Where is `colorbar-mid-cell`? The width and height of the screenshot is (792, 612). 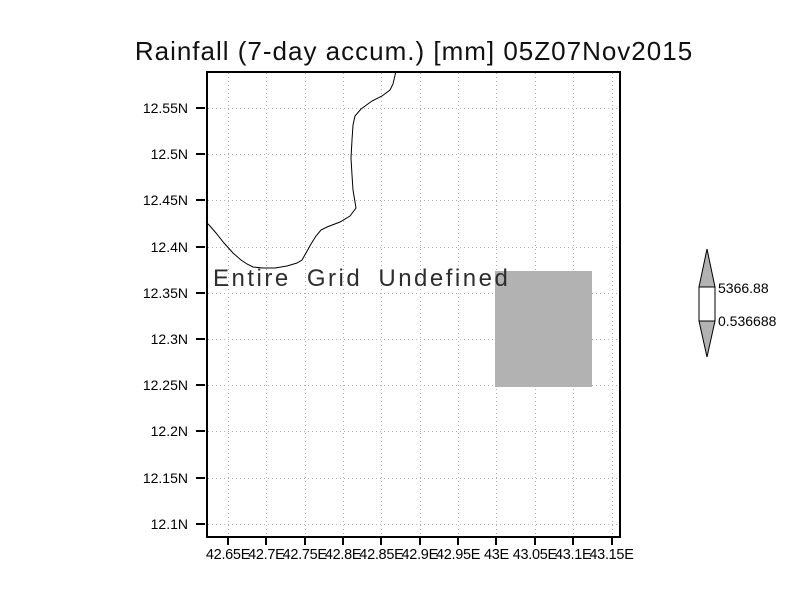
colorbar-mid-cell is located at coordinates (707, 304).